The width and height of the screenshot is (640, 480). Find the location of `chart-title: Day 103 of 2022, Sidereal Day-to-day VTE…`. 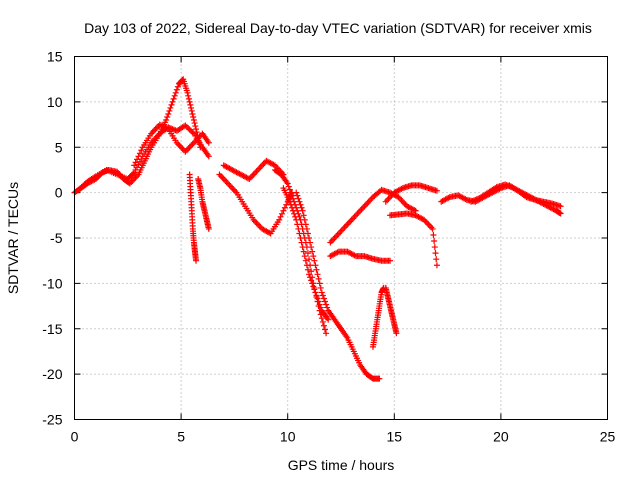

chart-title: Day 103 of 2022, Sidereal Day-to-day VTE… is located at coordinates (338, 28).